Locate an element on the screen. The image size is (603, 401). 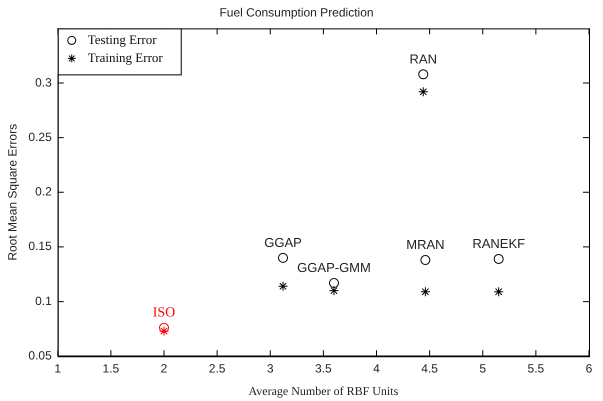
legend-label: Testing Error is located at coordinates (123, 39).